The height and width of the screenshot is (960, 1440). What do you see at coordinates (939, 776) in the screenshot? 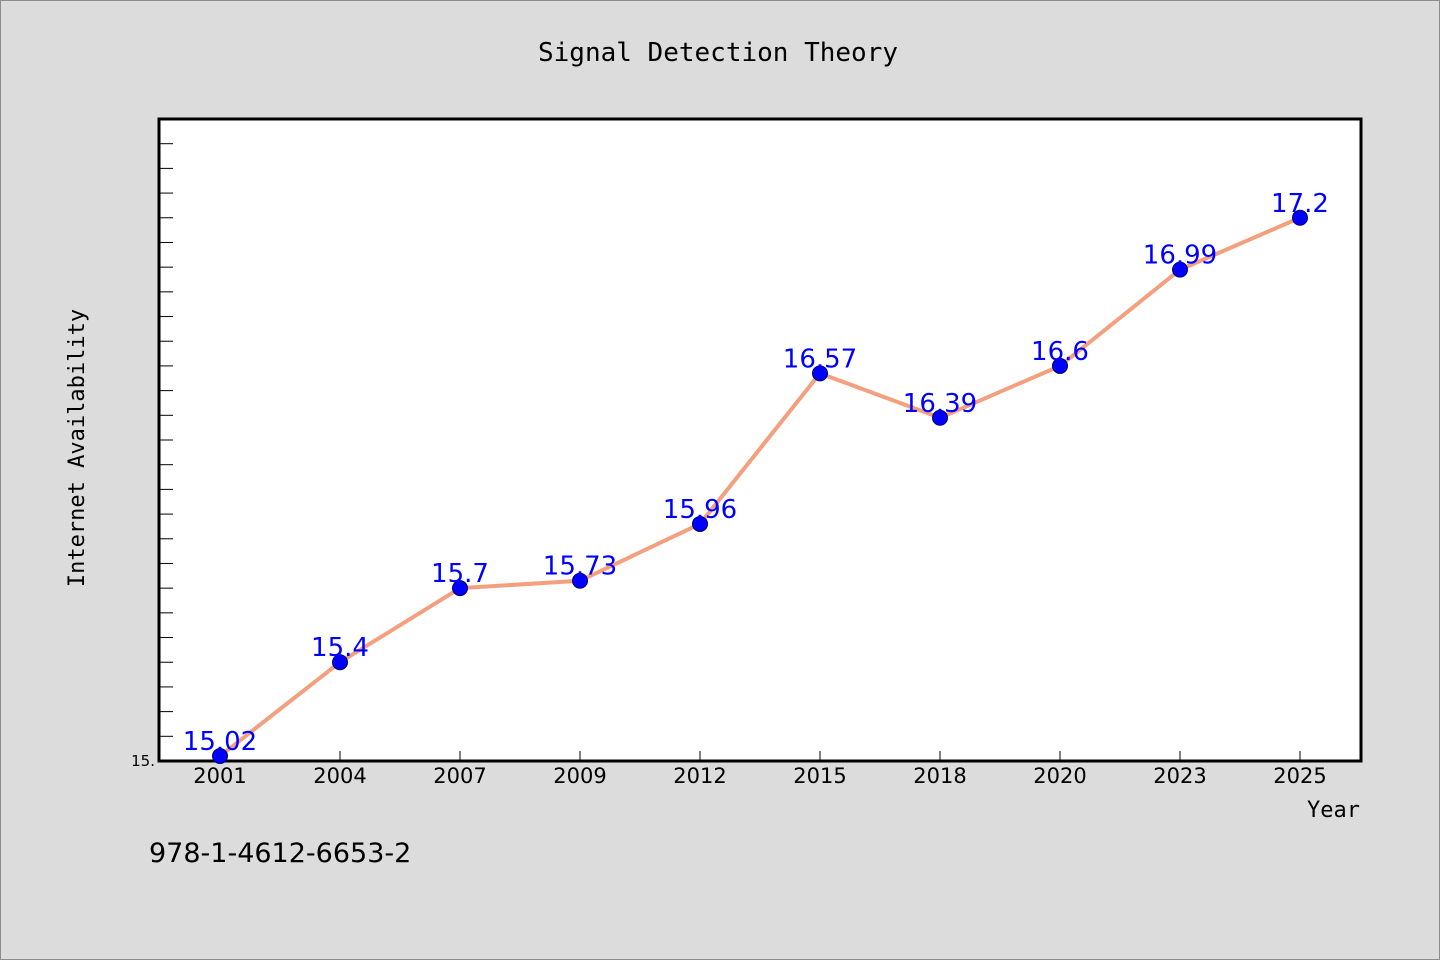
I see `x-tick-label: 2018` at bounding box center [939, 776].